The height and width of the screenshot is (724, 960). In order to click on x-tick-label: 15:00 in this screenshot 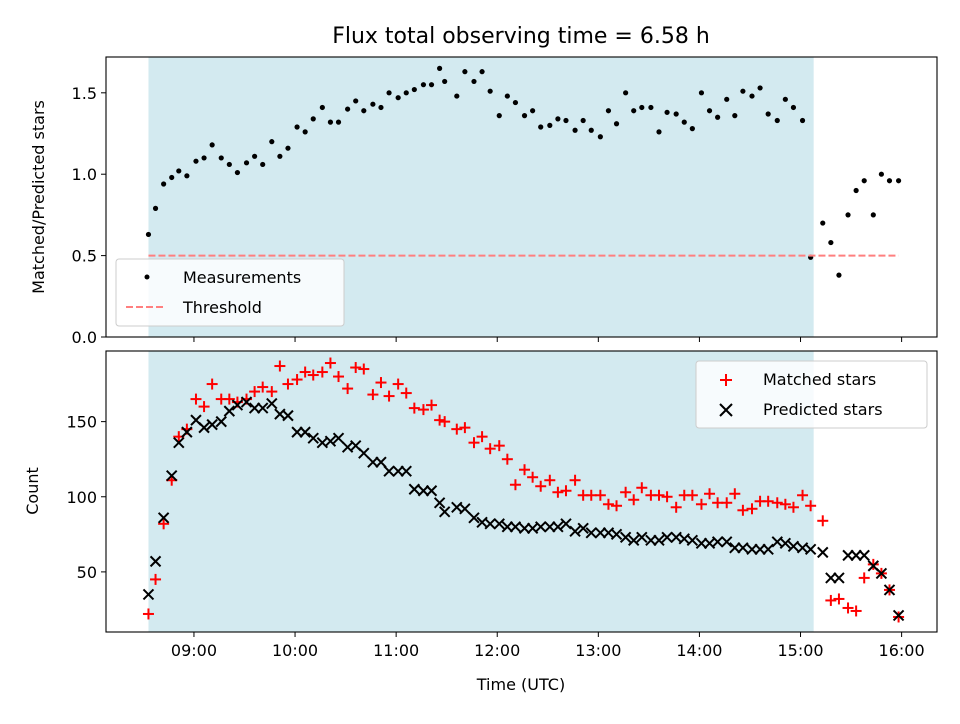, I will do `click(800, 650)`.